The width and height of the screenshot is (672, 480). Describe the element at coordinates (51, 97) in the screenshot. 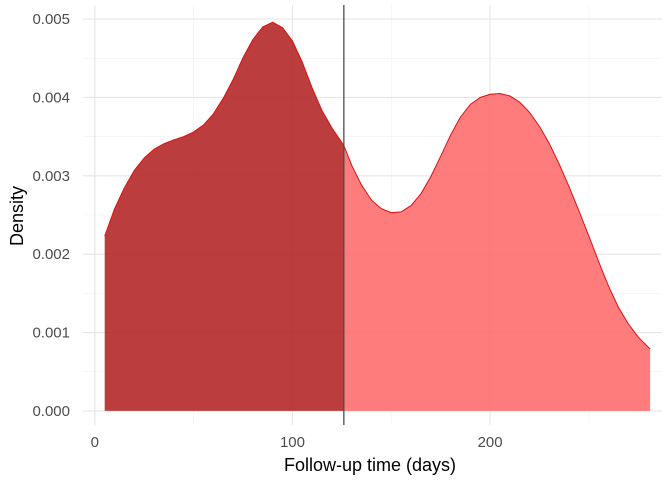

I see `y-tick-label: 0.004` at that location.